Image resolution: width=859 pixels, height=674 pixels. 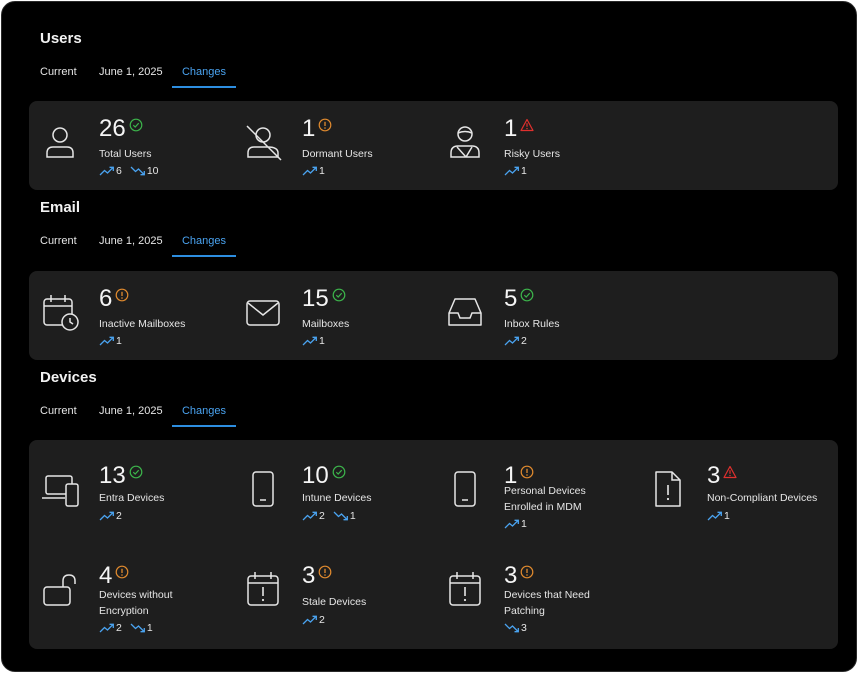 What do you see at coordinates (332, 315) in the screenshot?
I see `mailboxes-card: 15 Mailboxes 1` at bounding box center [332, 315].